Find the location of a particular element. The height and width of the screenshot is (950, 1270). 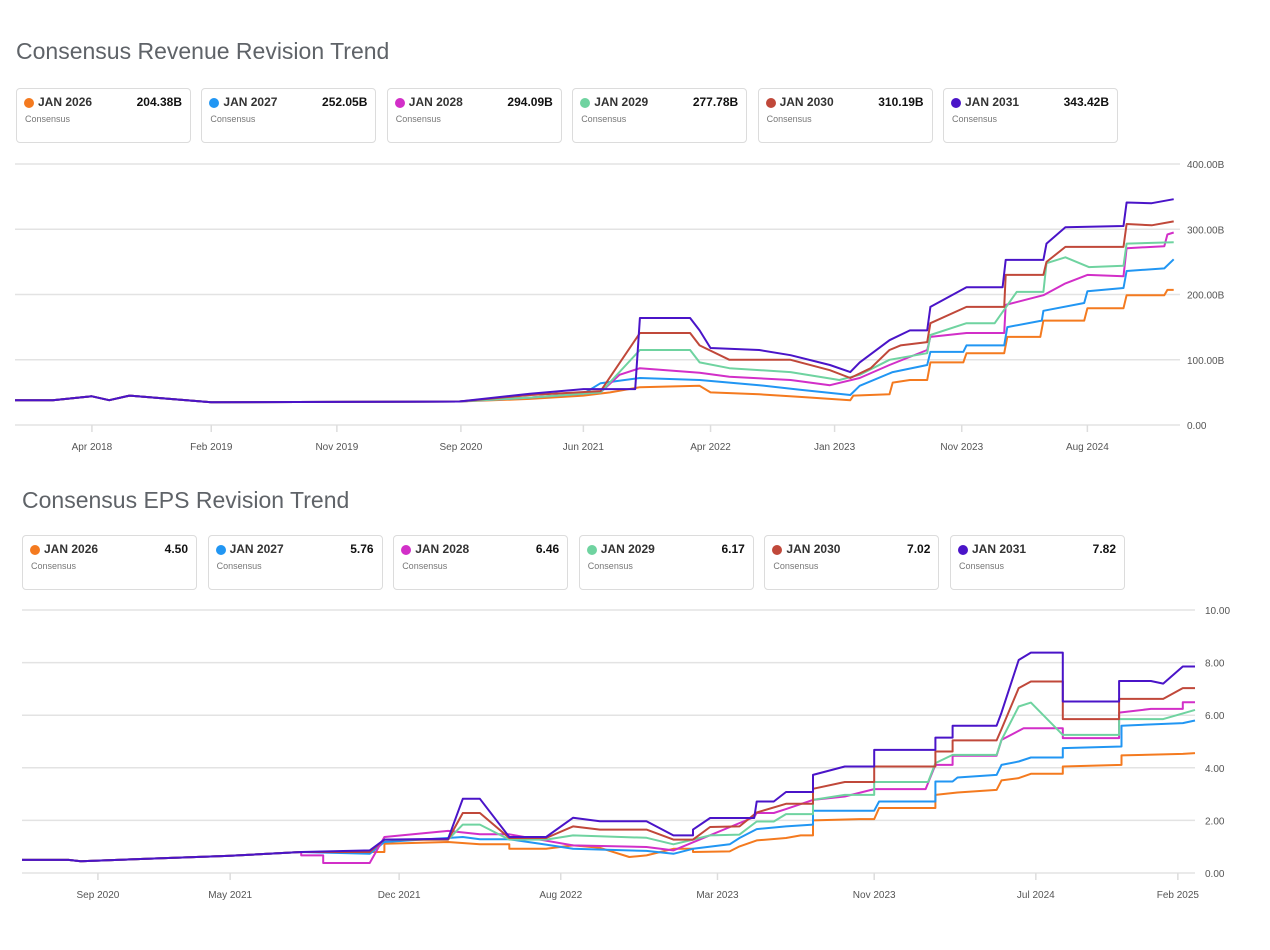

legend-value: 7.02 is located at coordinates (919, 549).